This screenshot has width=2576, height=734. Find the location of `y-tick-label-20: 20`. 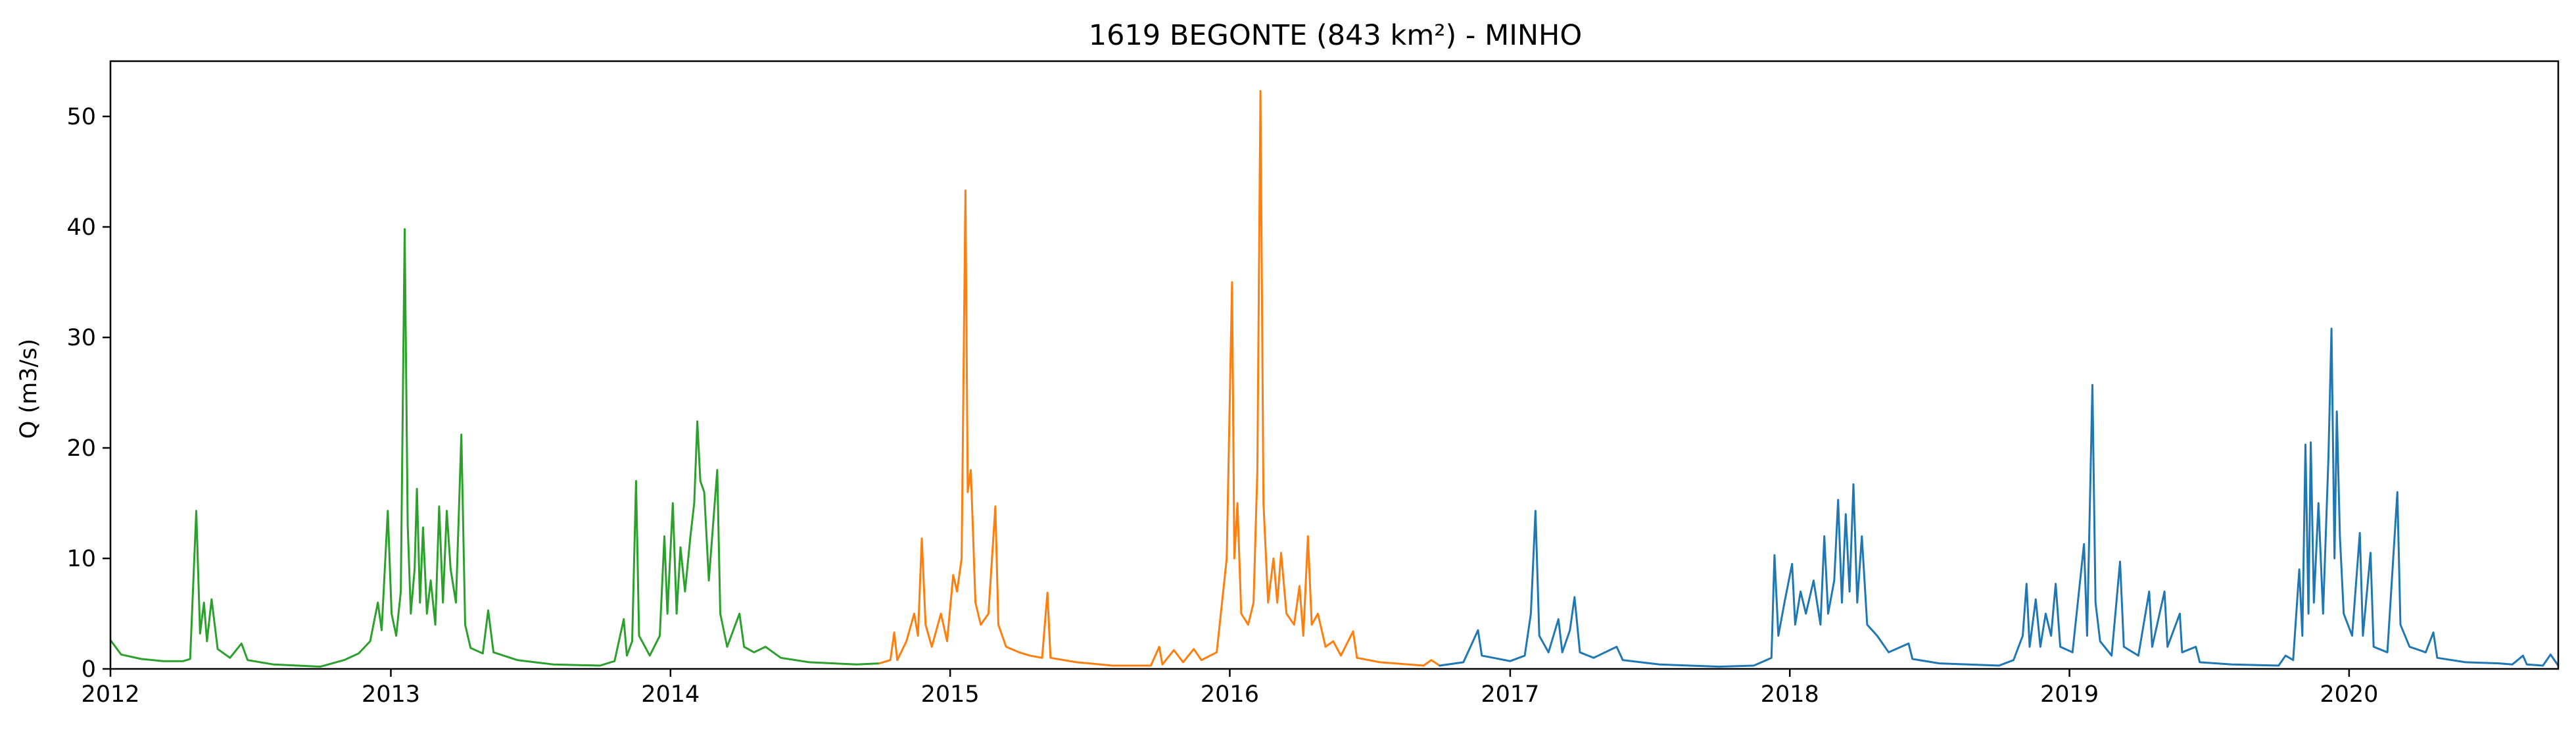

y-tick-label-20: 20 is located at coordinates (81, 449).